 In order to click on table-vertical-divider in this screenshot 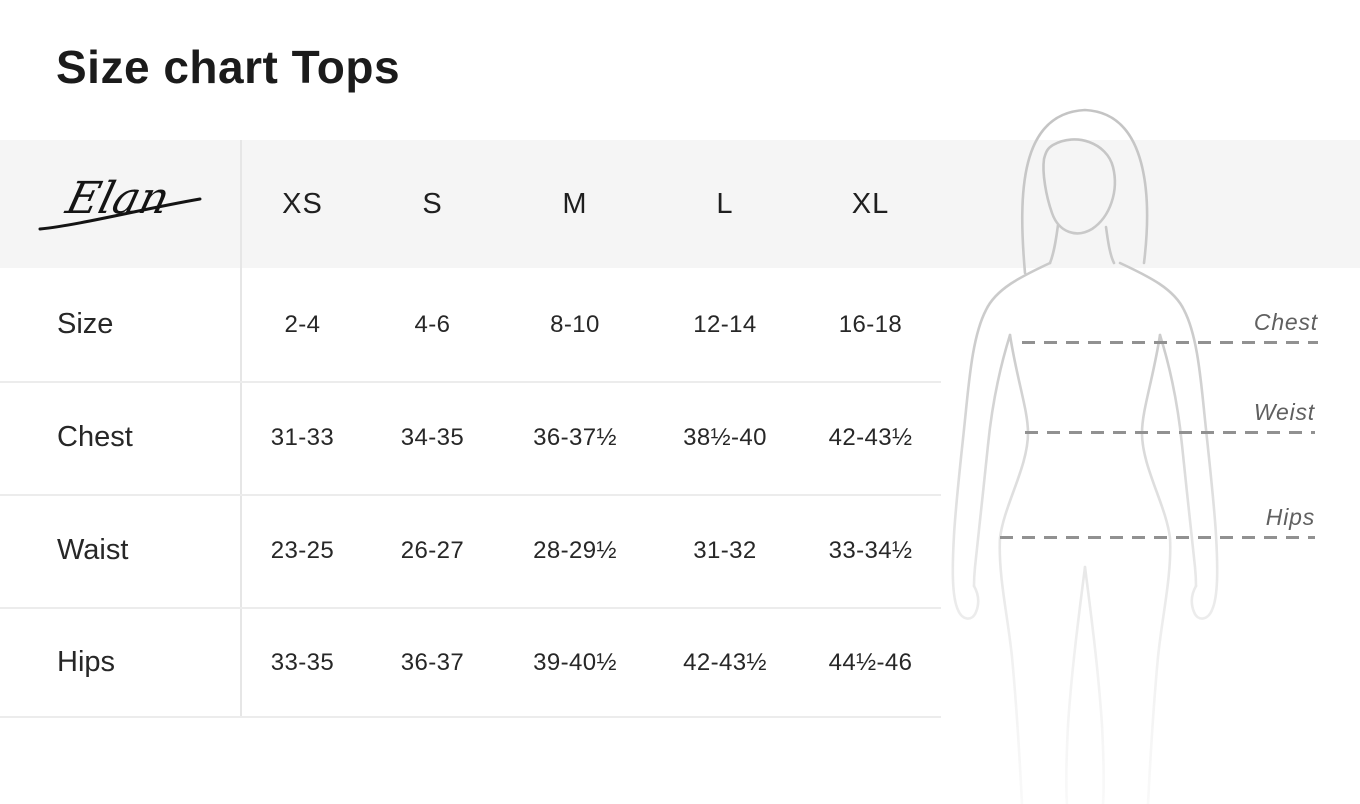, I will do `click(241, 429)`.